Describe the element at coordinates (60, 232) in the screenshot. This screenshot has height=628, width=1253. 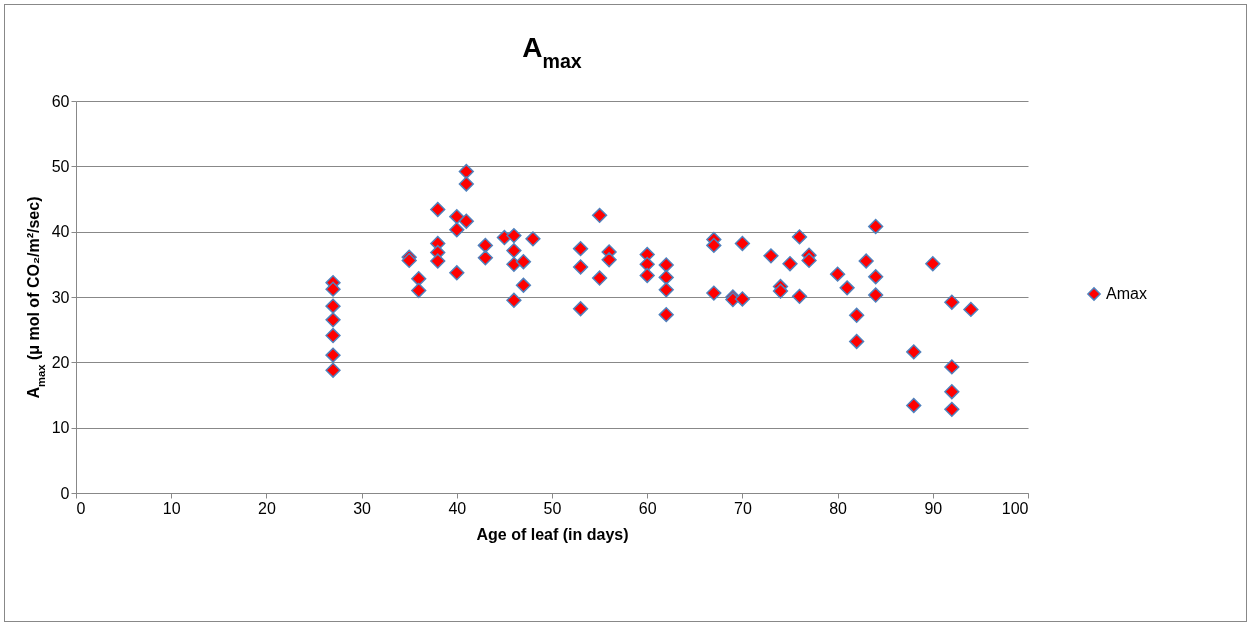
I see `y-tick-label: 40` at that location.